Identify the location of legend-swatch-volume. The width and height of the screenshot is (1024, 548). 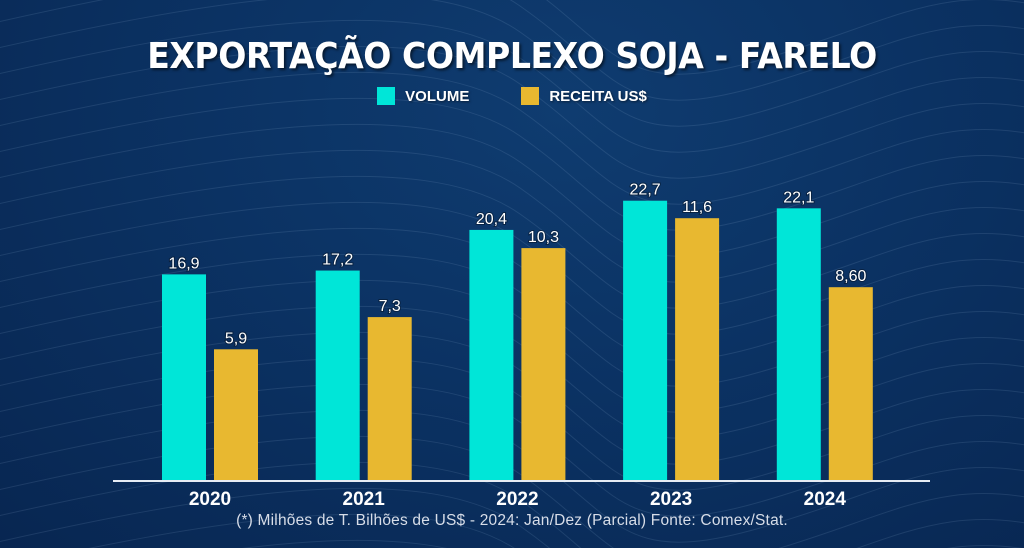
(386, 96).